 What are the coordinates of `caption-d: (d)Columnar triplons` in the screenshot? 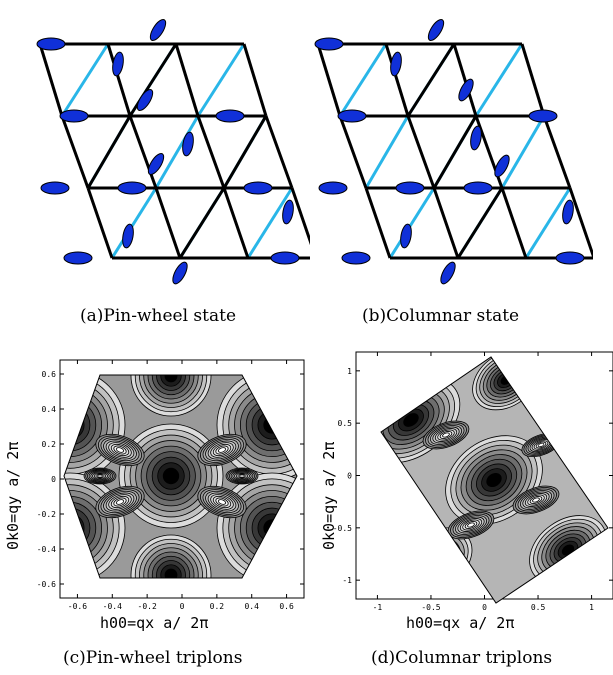 It's located at (462, 658).